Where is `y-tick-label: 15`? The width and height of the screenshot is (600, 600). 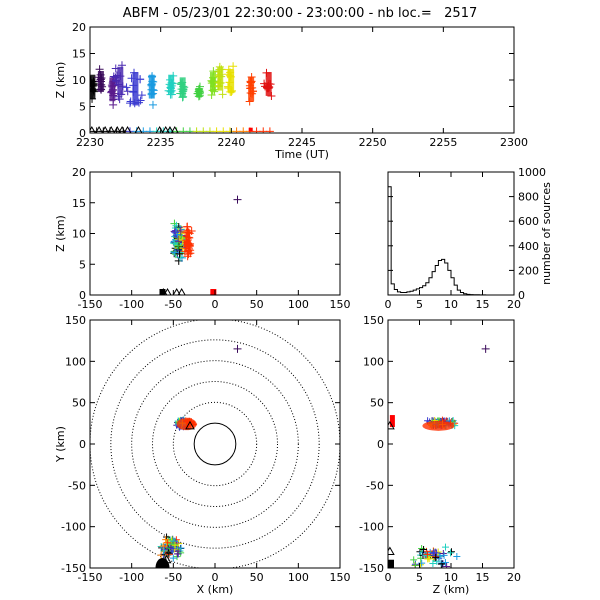 y-tick-label: 15 is located at coordinates (79, 54).